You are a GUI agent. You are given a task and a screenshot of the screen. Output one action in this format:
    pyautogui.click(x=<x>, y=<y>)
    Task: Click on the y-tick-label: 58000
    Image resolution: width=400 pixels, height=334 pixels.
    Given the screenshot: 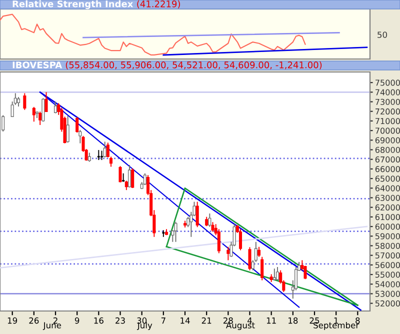 What is the action you would take?
    pyautogui.click(x=387, y=245)
    